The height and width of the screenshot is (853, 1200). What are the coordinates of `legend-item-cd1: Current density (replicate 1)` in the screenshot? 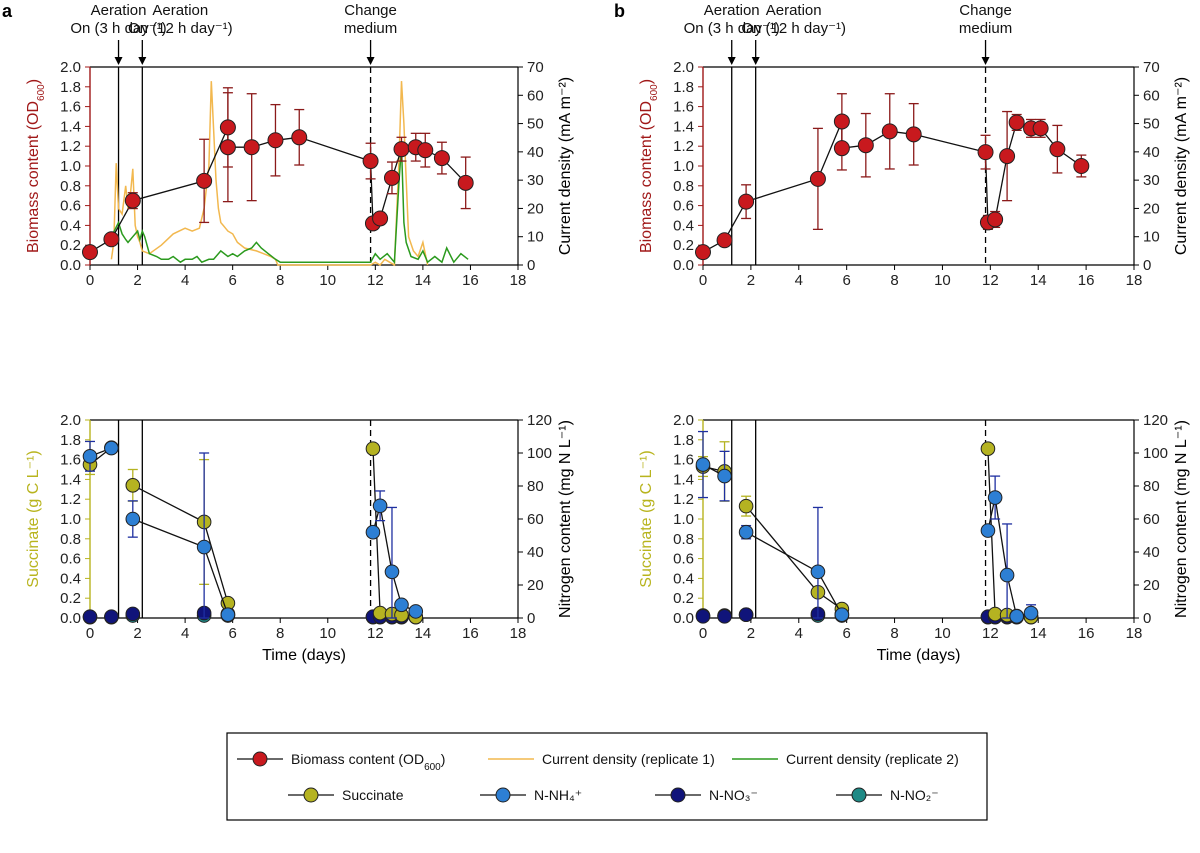 It's located at (601, 759).